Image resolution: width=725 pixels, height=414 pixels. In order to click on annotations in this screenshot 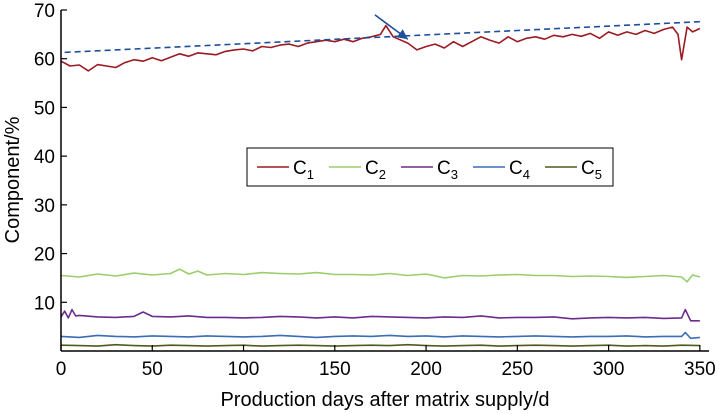, I will do `click(382, 34)`.